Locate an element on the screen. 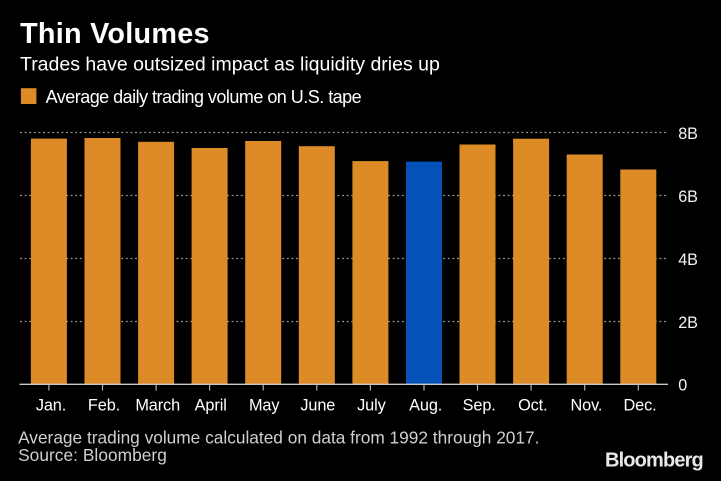  svg-text: Aug. is located at coordinates (425, 406).